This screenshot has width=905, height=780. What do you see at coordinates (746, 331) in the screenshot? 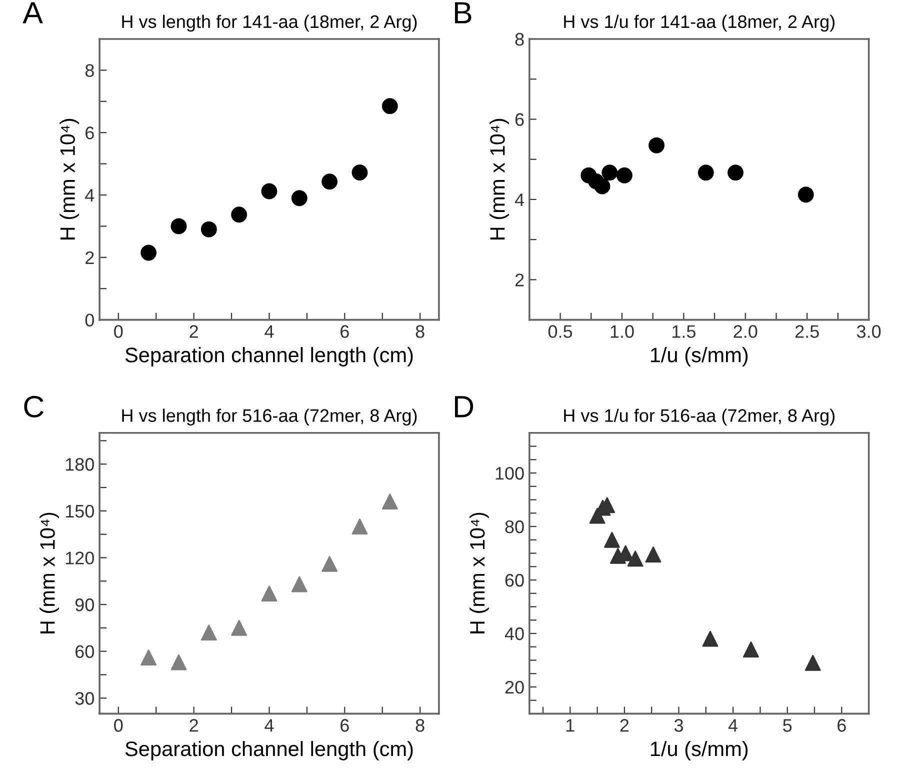
I see `x-tick-label: 2.0` at bounding box center [746, 331].